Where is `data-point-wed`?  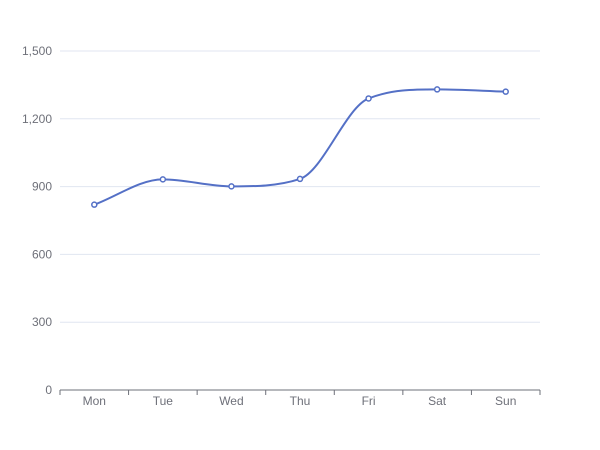
data-point-wed is located at coordinates (231, 186).